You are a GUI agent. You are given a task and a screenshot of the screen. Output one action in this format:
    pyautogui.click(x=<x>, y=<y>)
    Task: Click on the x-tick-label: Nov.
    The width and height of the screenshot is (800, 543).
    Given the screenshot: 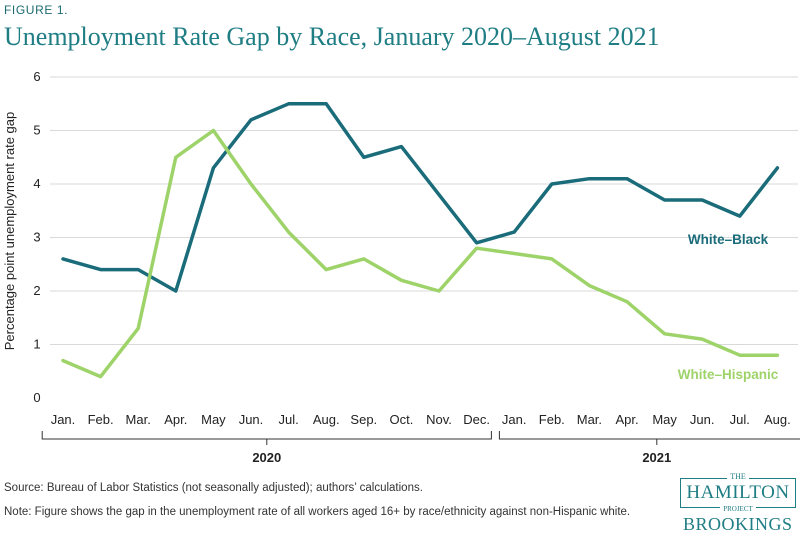 What is the action you would take?
    pyautogui.click(x=439, y=419)
    